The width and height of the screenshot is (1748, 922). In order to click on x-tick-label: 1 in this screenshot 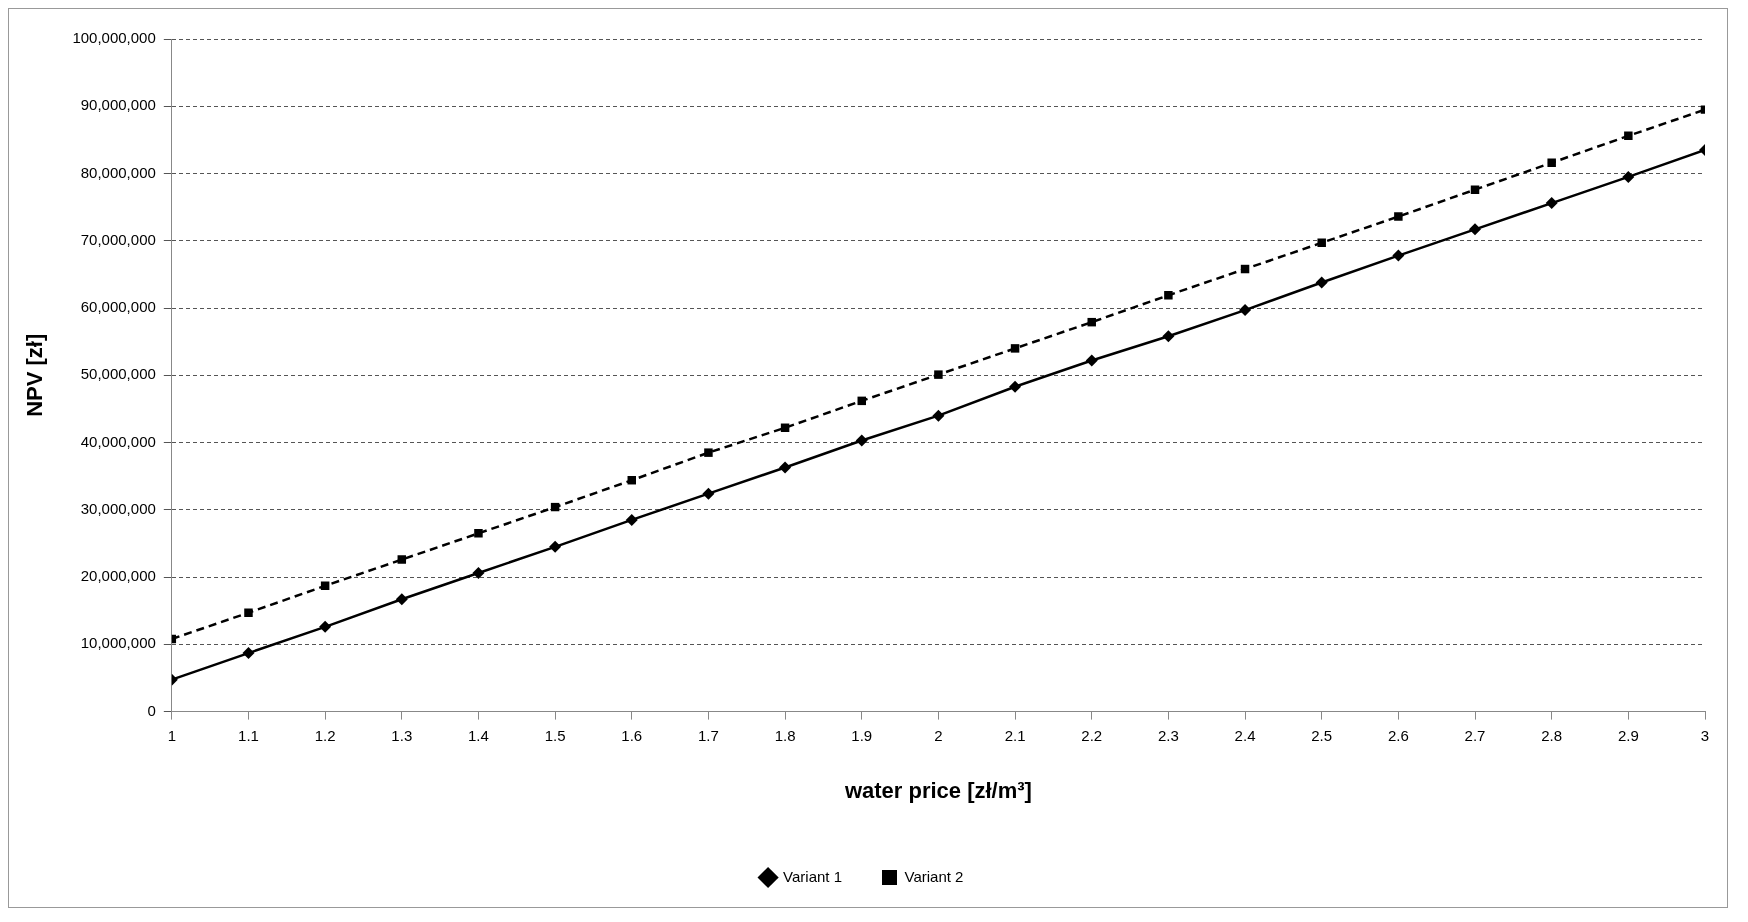, I will do `click(171, 735)`.